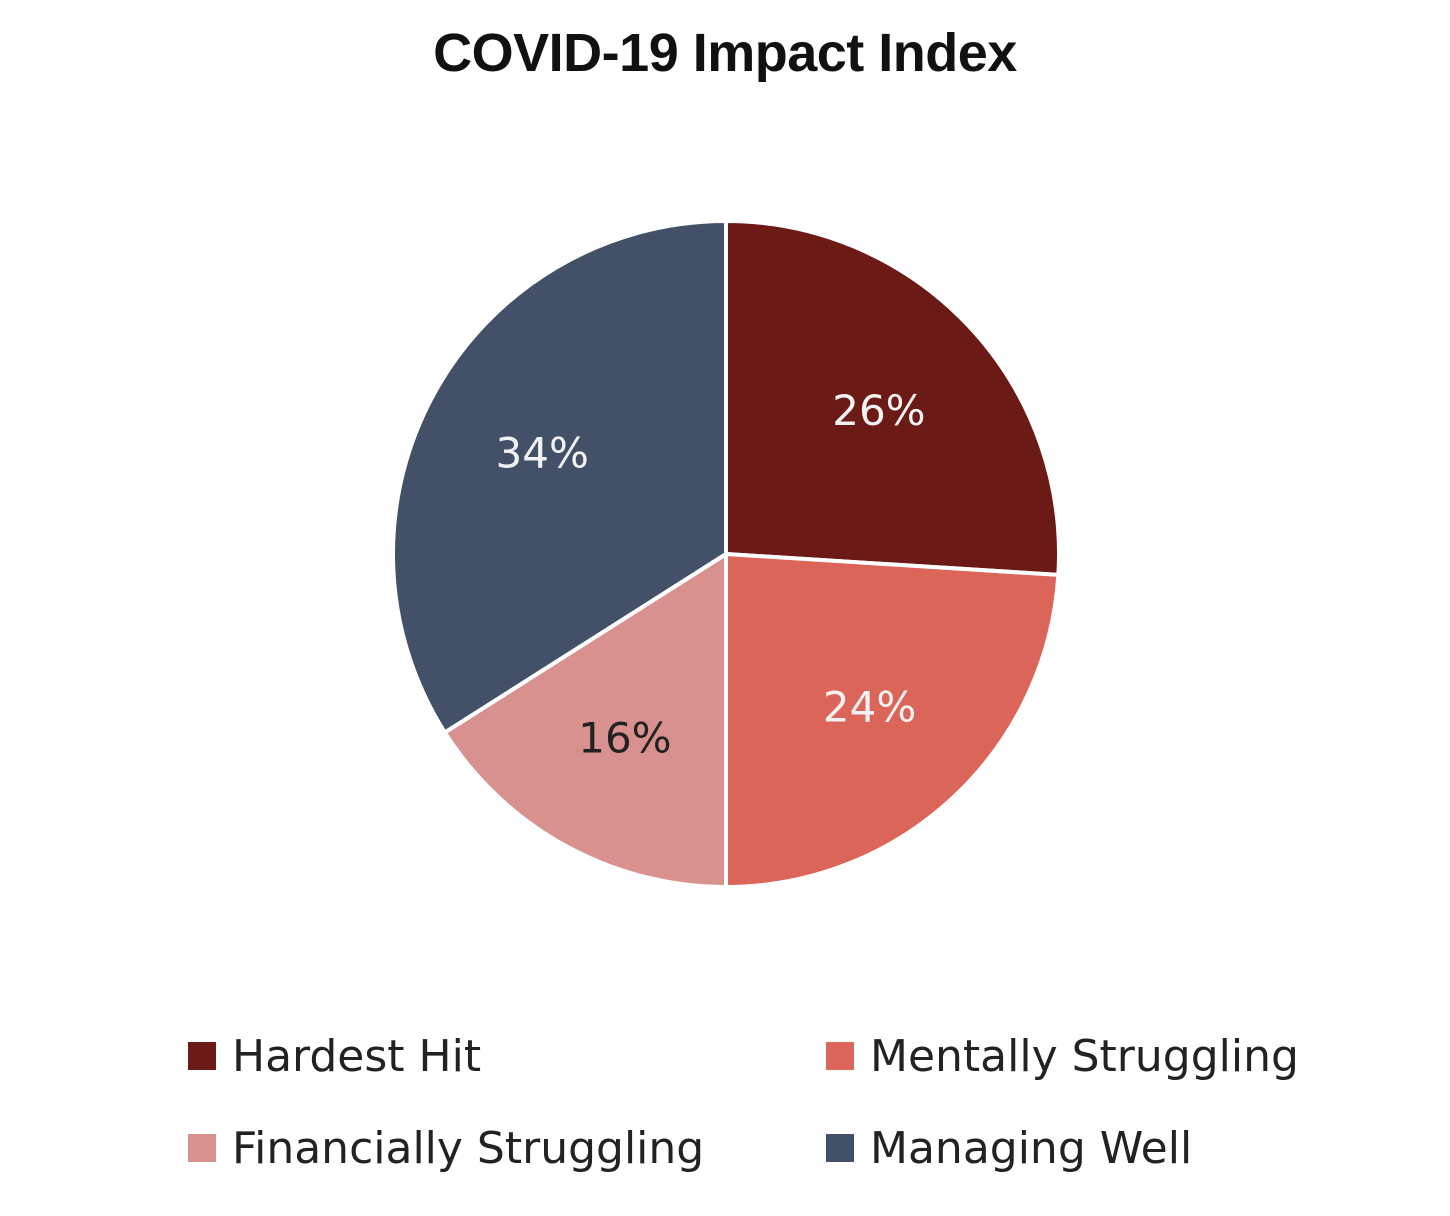  I want to click on pie-slice-financially-struggling, so click(585, 720).